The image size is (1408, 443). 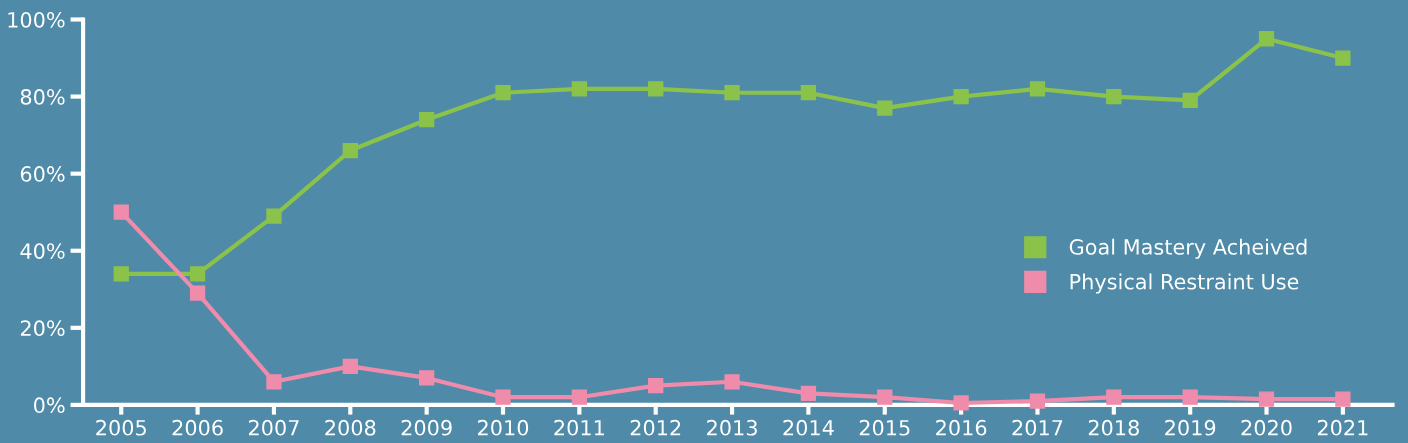 What do you see at coordinates (579, 427) in the screenshot?
I see `x-tick-label: 2011` at bounding box center [579, 427].